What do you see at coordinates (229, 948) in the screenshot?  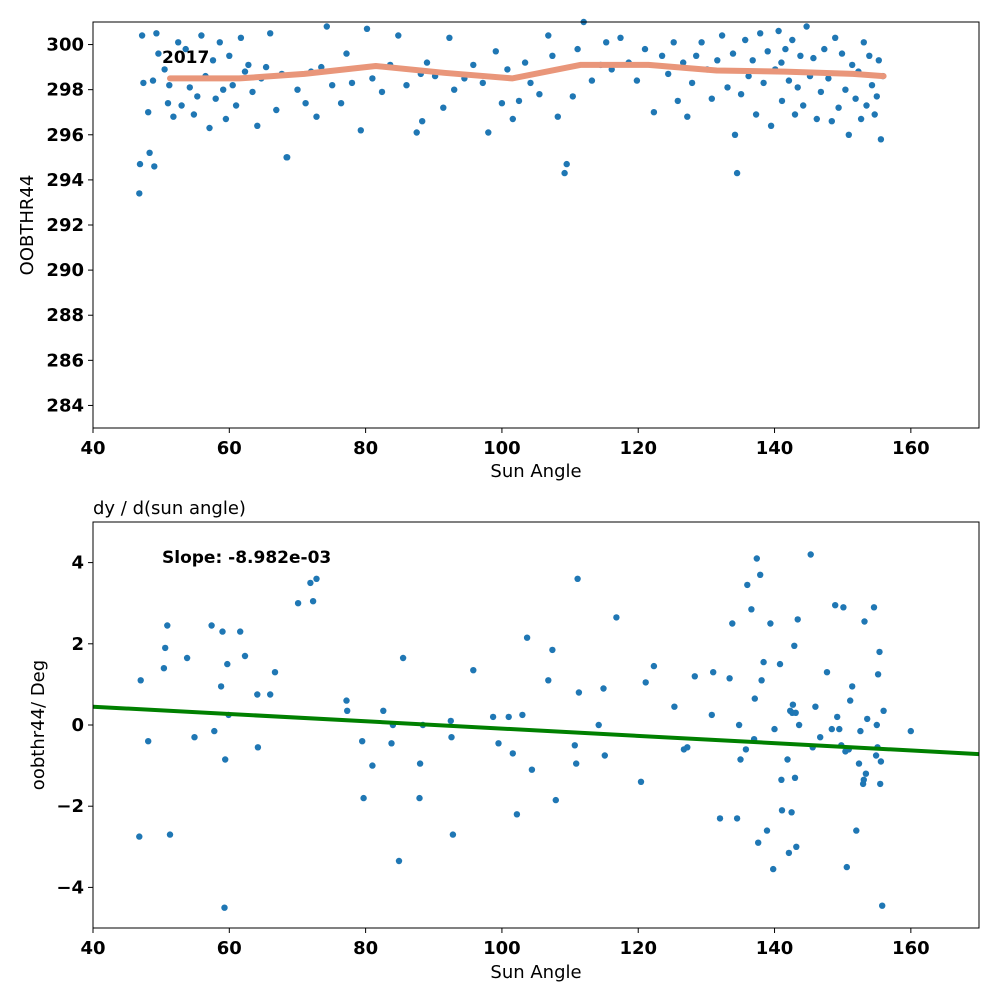 I see `x-tick-label: 60` at bounding box center [229, 948].